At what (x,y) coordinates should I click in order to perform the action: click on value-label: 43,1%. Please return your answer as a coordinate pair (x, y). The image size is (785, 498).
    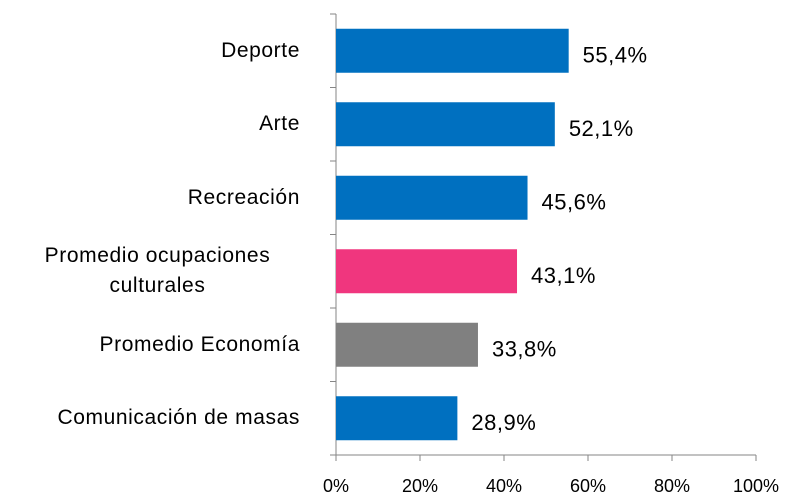
    Looking at the image, I should click on (563, 275).